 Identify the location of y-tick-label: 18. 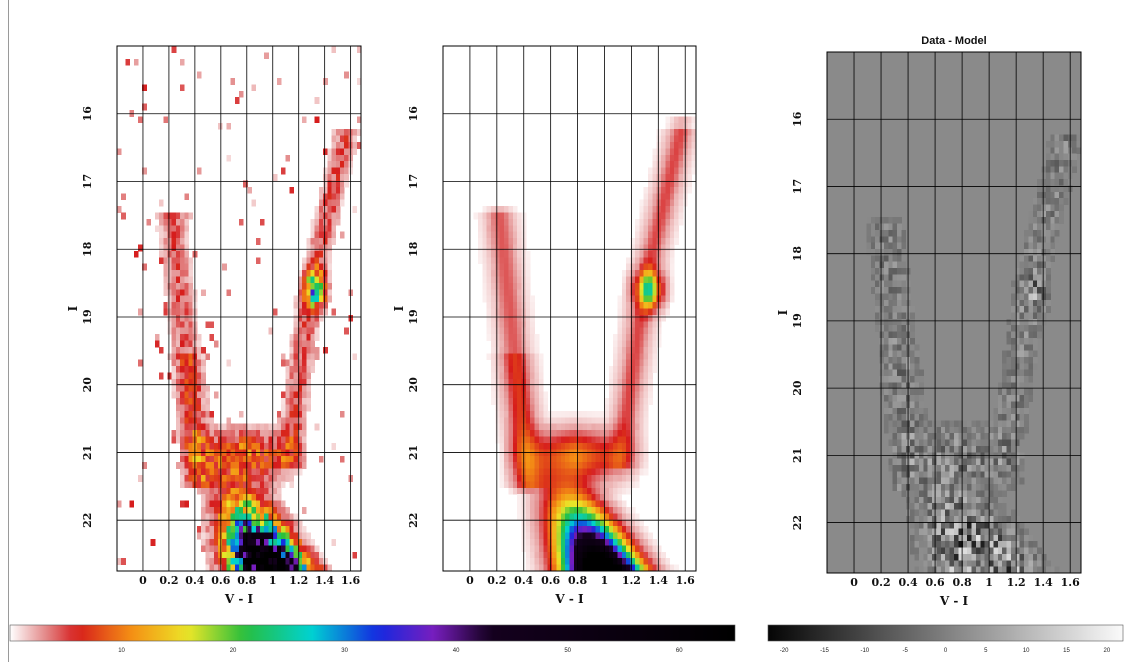
(413, 249).